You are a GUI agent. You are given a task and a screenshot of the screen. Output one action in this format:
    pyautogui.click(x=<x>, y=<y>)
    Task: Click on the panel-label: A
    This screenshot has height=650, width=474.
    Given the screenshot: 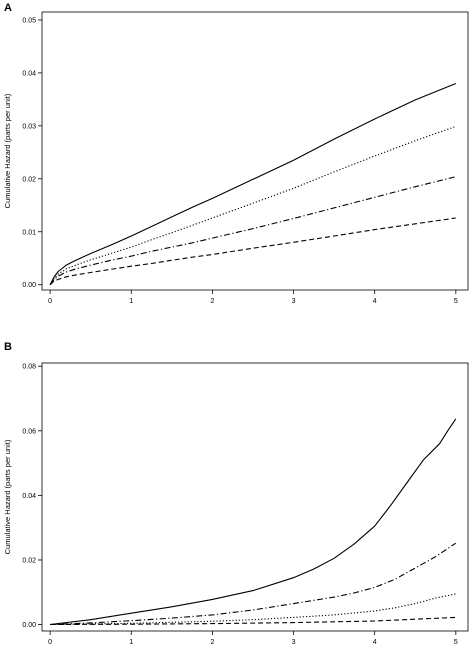 What is the action you would take?
    pyautogui.click(x=8, y=8)
    